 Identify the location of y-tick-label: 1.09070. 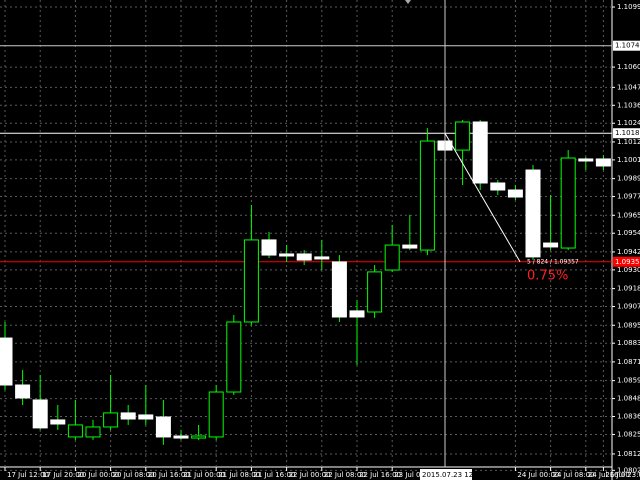
(628, 307).